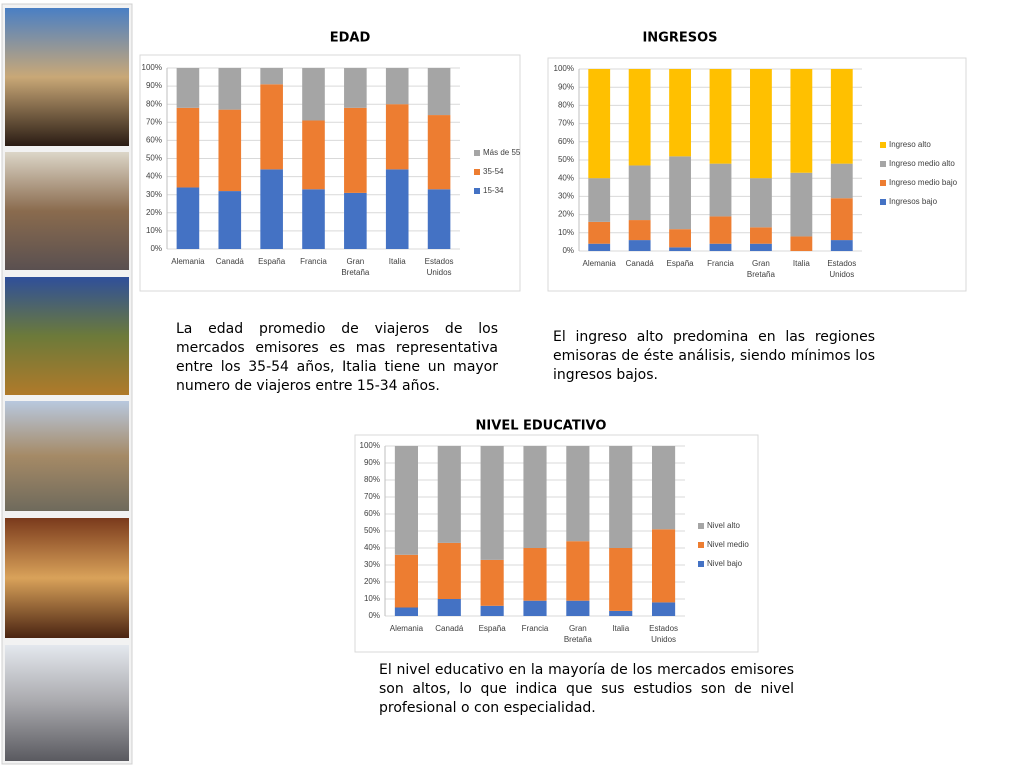  What do you see at coordinates (910, 144) in the screenshot?
I see `legend-label: Ingreso alto` at bounding box center [910, 144].